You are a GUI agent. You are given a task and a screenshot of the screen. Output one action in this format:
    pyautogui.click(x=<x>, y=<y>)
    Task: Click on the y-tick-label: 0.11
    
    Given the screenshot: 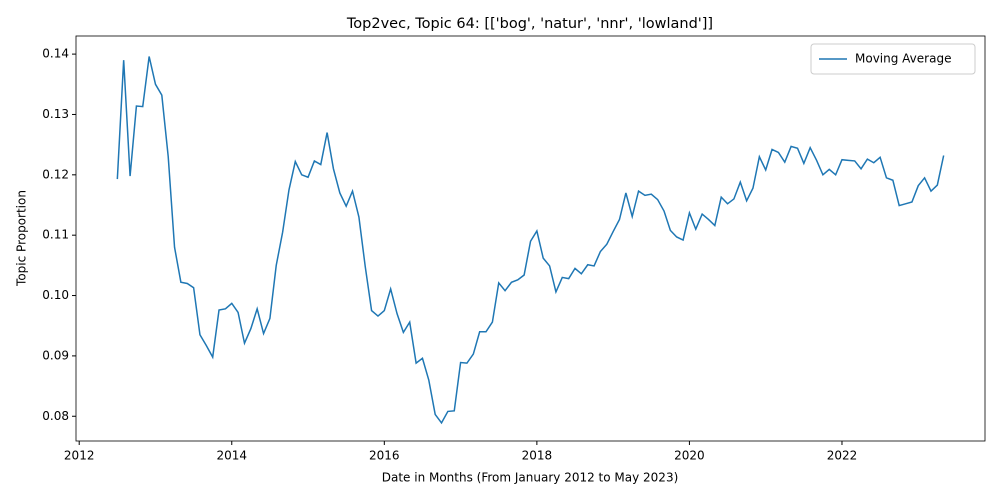 What is the action you would take?
    pyautogui.click(x=55, y=235)
    